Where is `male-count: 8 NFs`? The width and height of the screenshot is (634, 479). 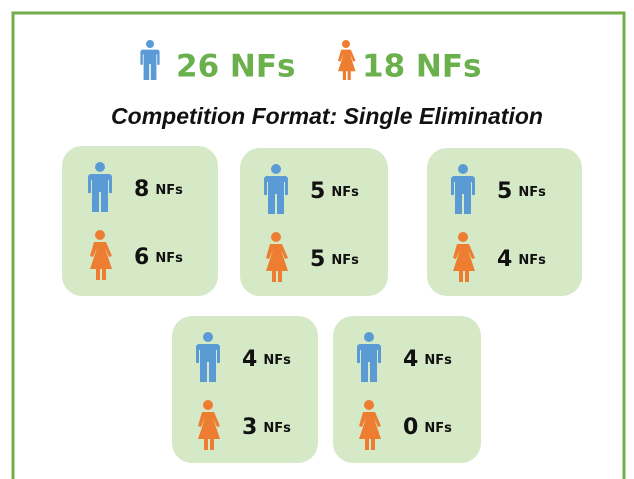 male-count: 8 NFs is located at coordinates (158, 189).